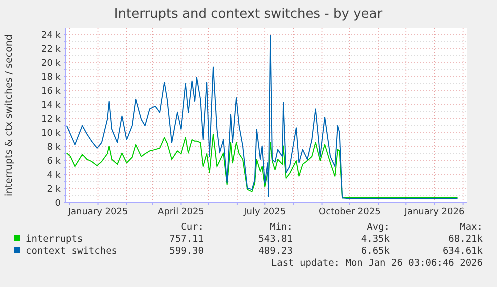 The height and width of the screenshot is (287, 497). Describe the element at coordinates (434, 212) in the screenshot. I see `x-tick-label: January 2026` at that location.